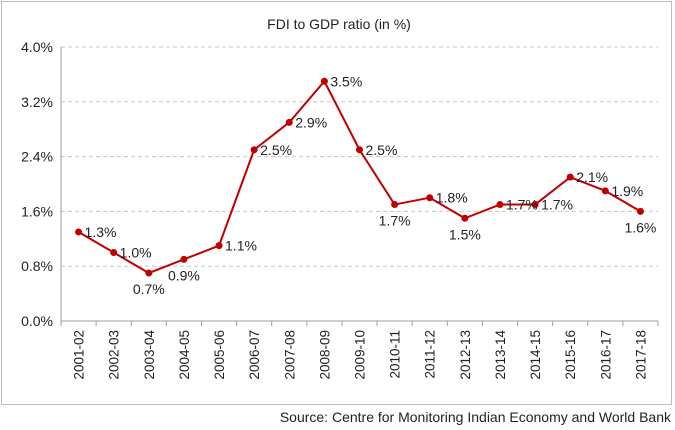  I want to click on x-tick-label: 2009-10, so click(360, 355).